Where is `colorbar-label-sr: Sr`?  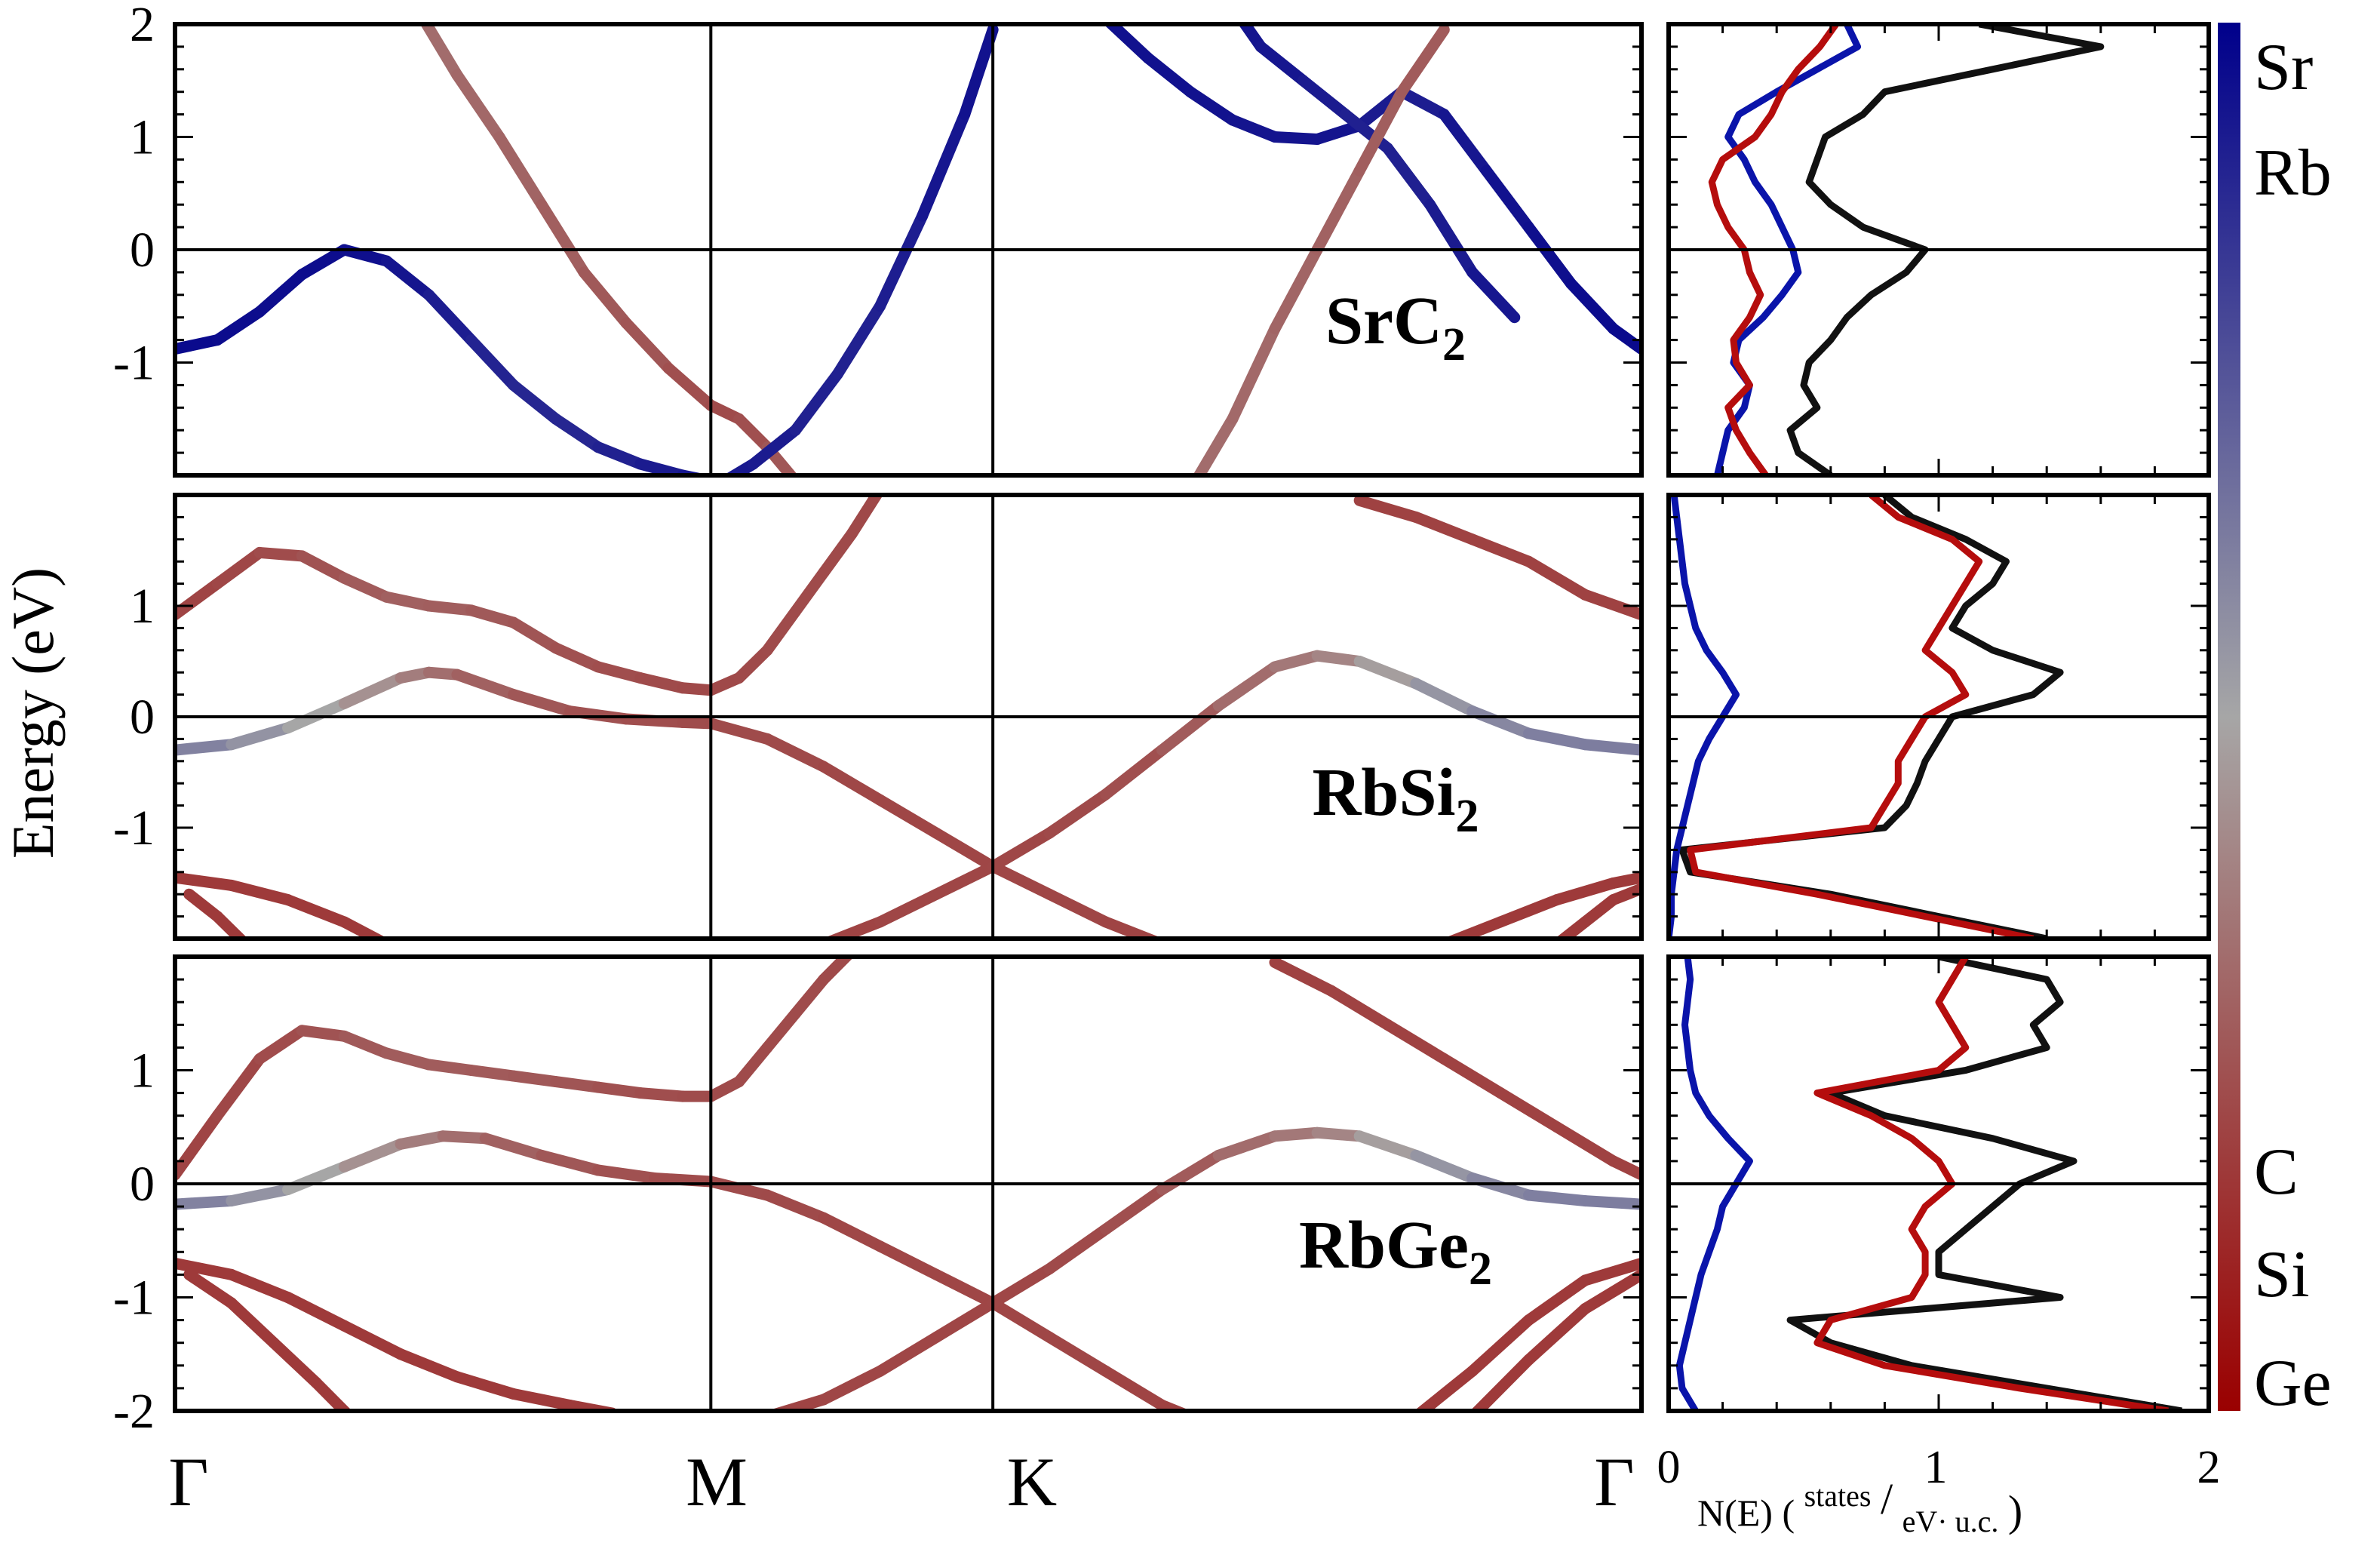
colorbar-label-sr: Sr is located at coordinates (2283, 68).